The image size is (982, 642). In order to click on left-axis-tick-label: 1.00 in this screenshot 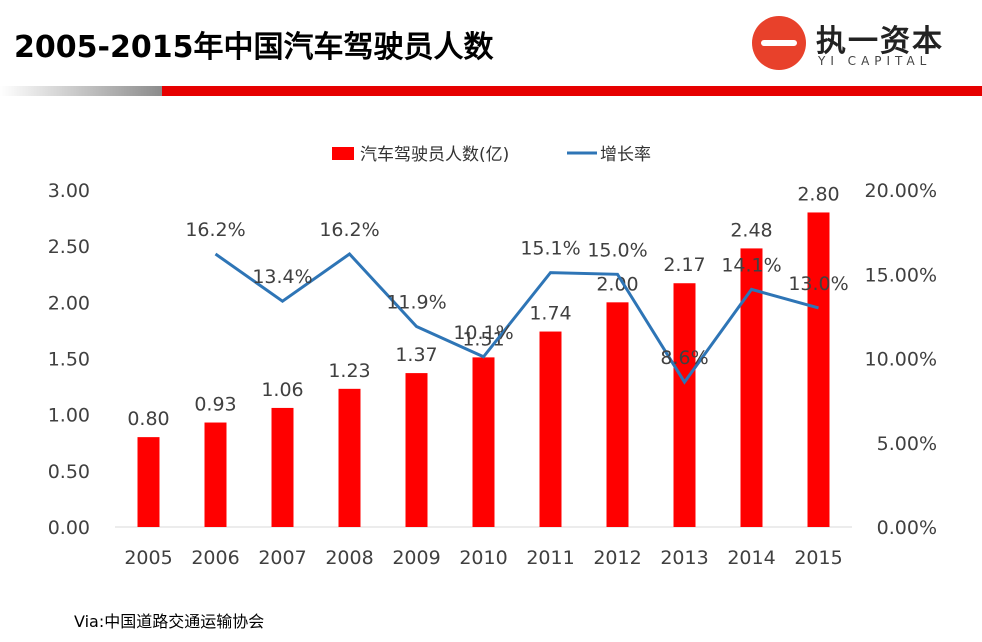, I will do `click(69, 416)`.